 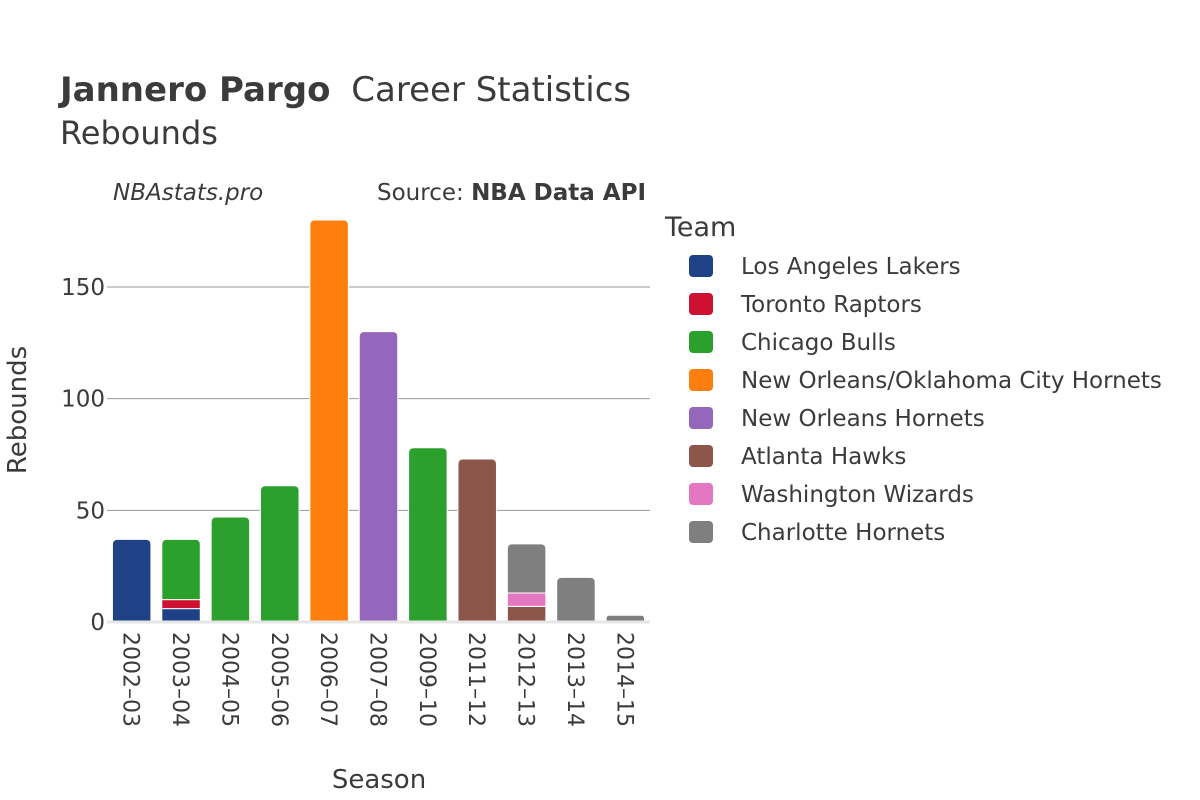 I want to click on y-axis-title: Rebounds, so click(x=18, y=410).